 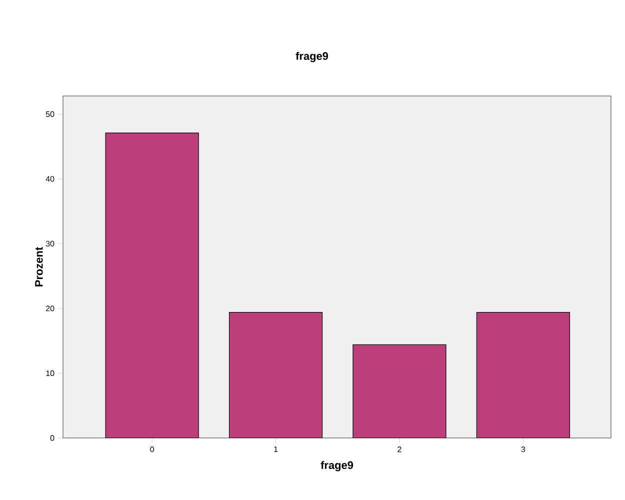 I want to click on y-axis-title: Prozent, so click(x=39, y=266).